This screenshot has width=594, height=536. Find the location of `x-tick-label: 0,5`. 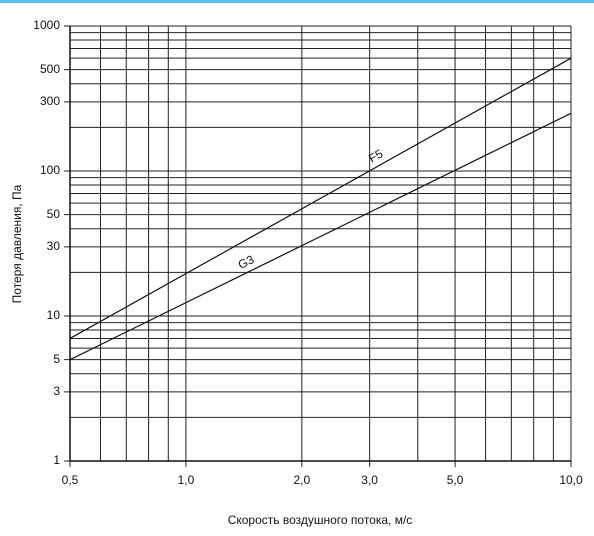

x-tick-label: 0,5 is located at coordinates (70, 480).